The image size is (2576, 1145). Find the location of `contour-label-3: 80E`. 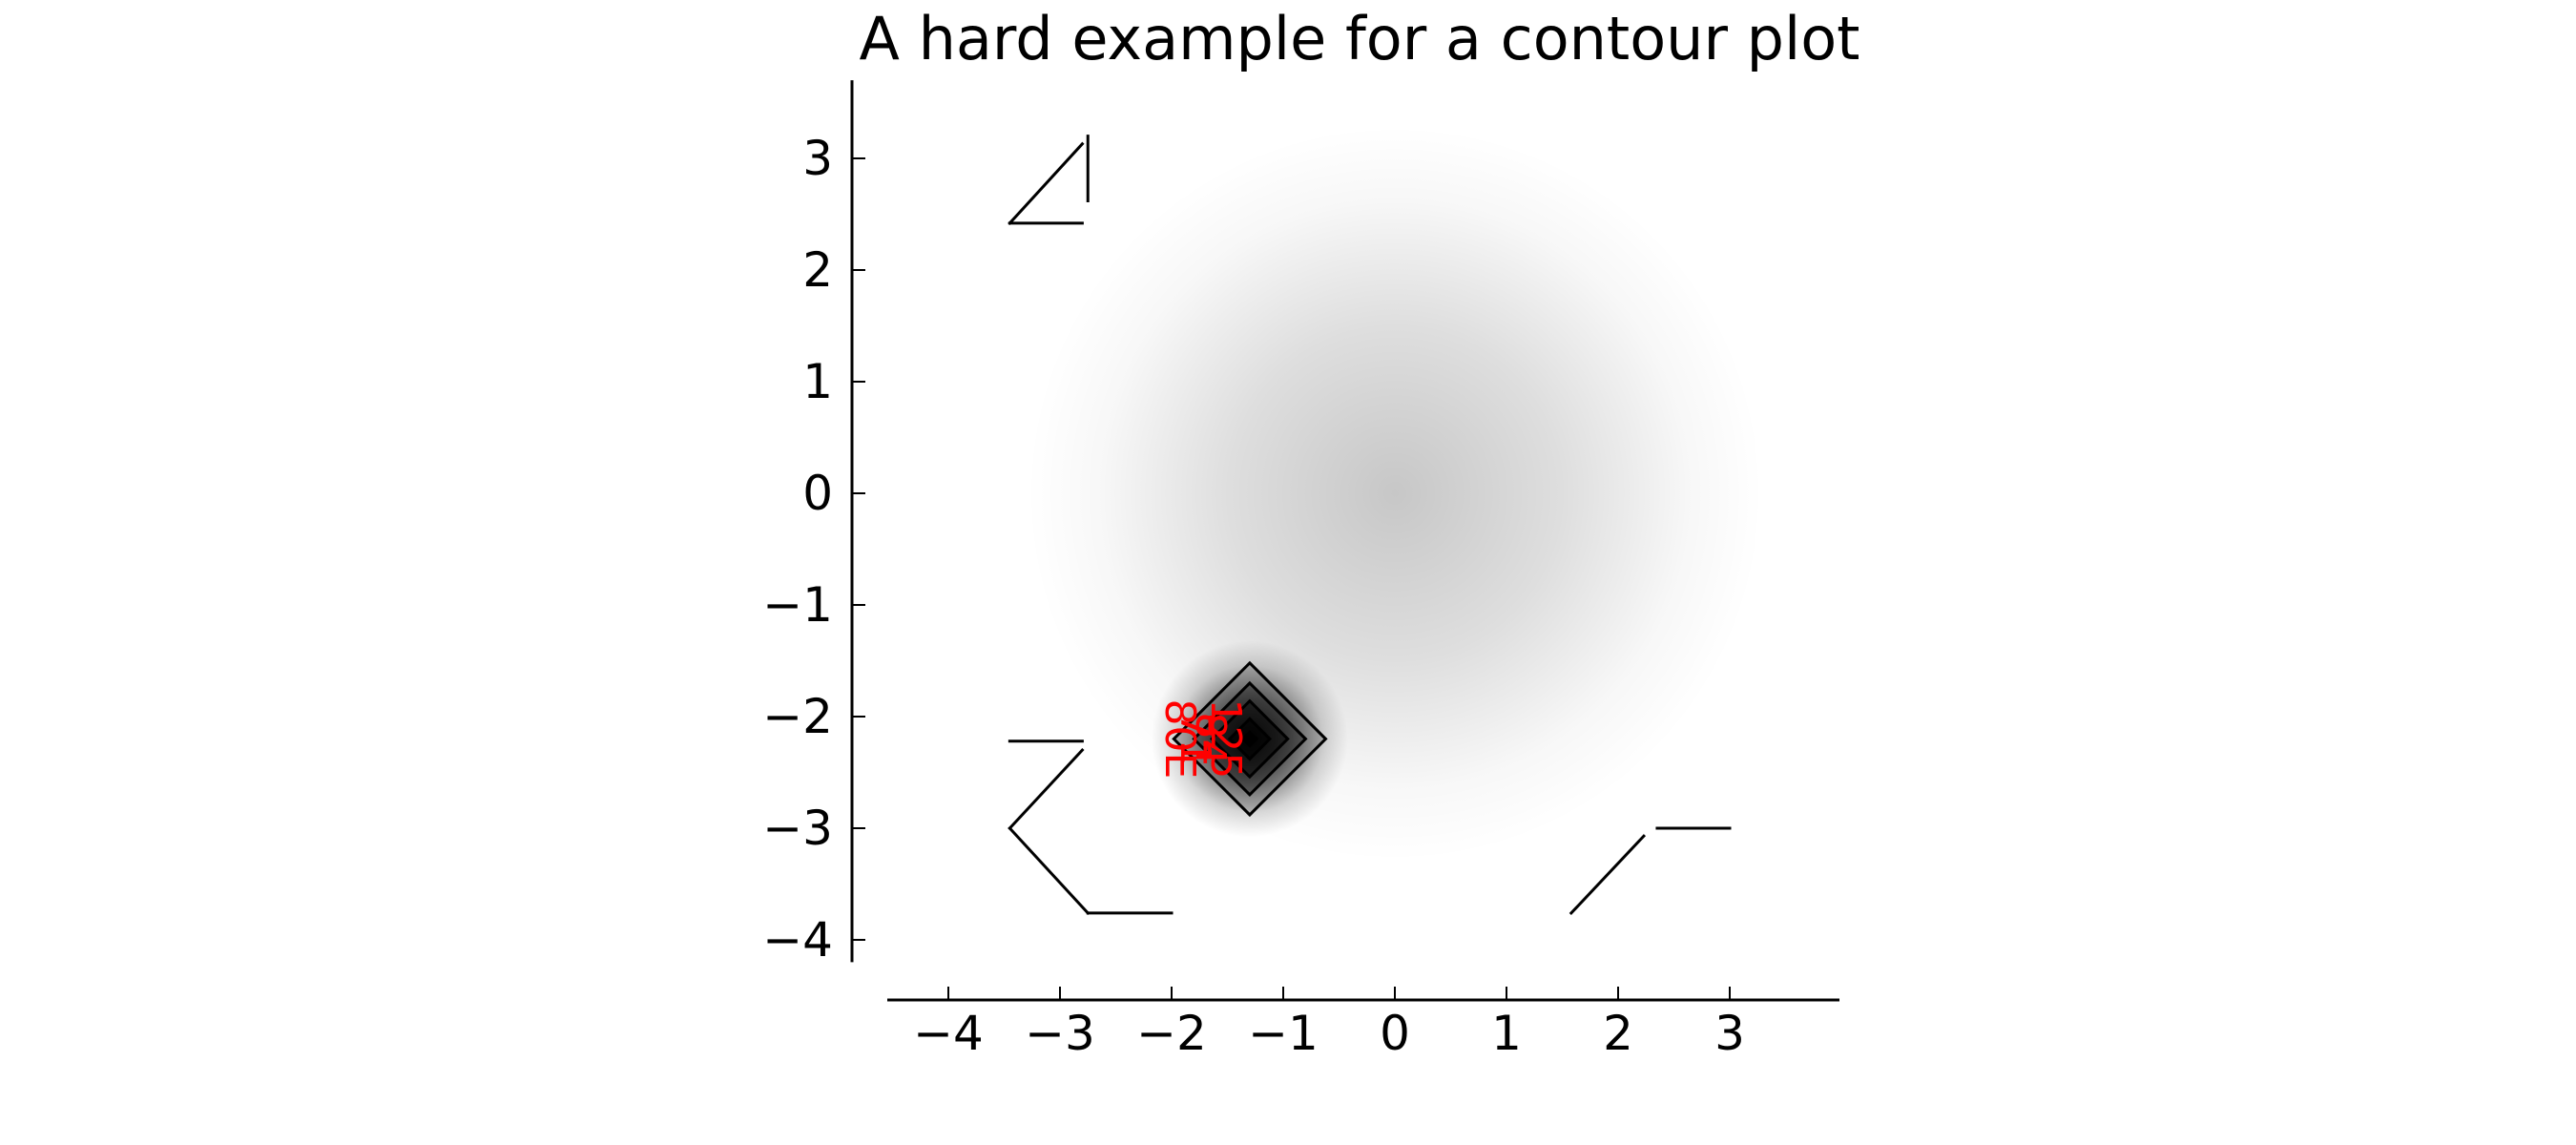

contour-label-3: 80E is located at coordinates (1179, 739).